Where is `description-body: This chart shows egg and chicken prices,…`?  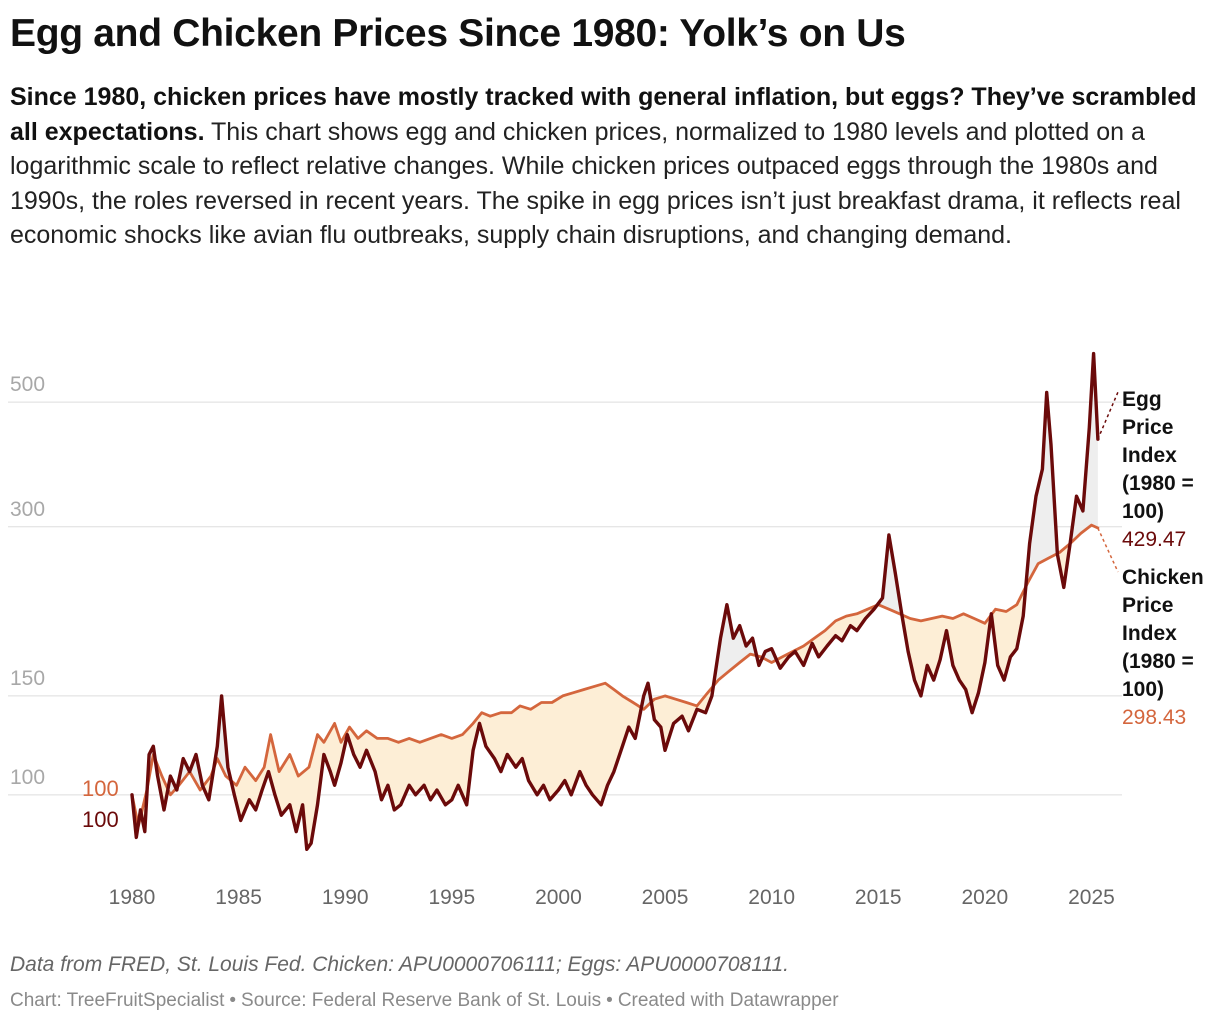 description-body: This chart shows egg and chicken prices,… is located at coordinates (595, 183).